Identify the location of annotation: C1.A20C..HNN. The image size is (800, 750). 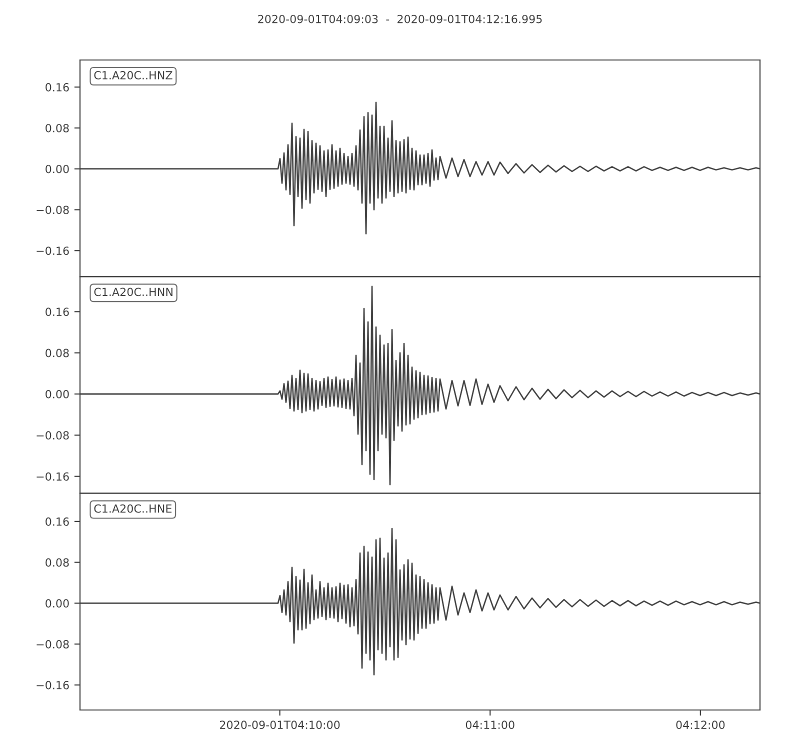
(133, 292).